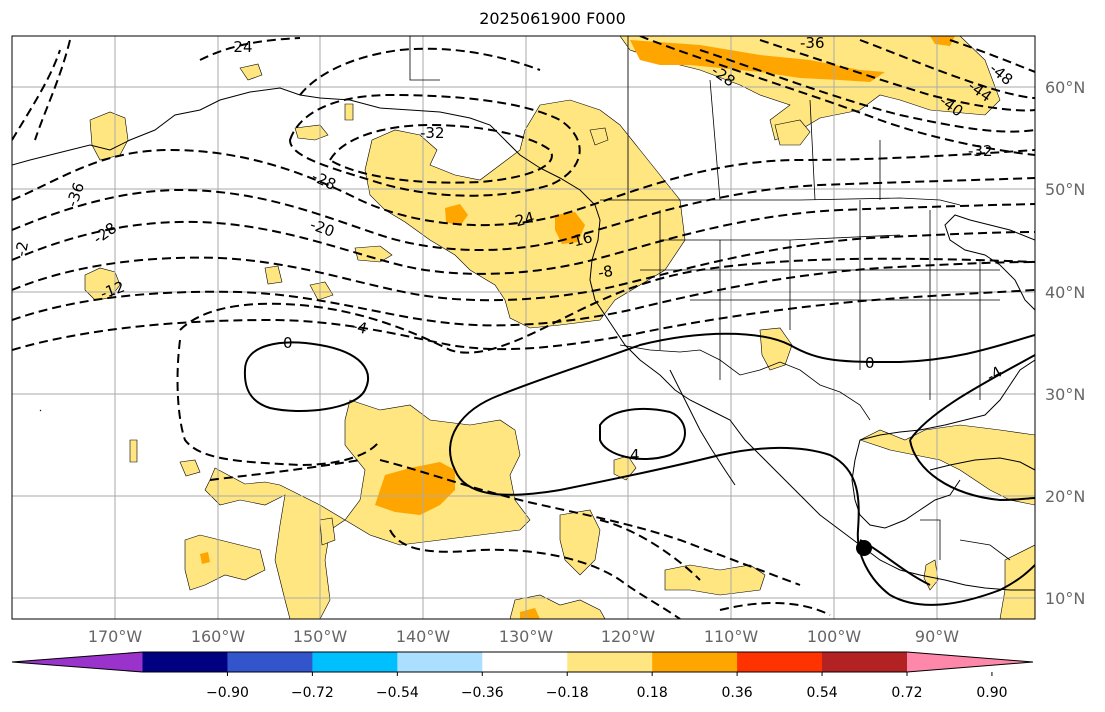  Describe the element at coordinates (652, 693) in the screenshot. I see `colorbar-tick-label: 0.18` at that location.